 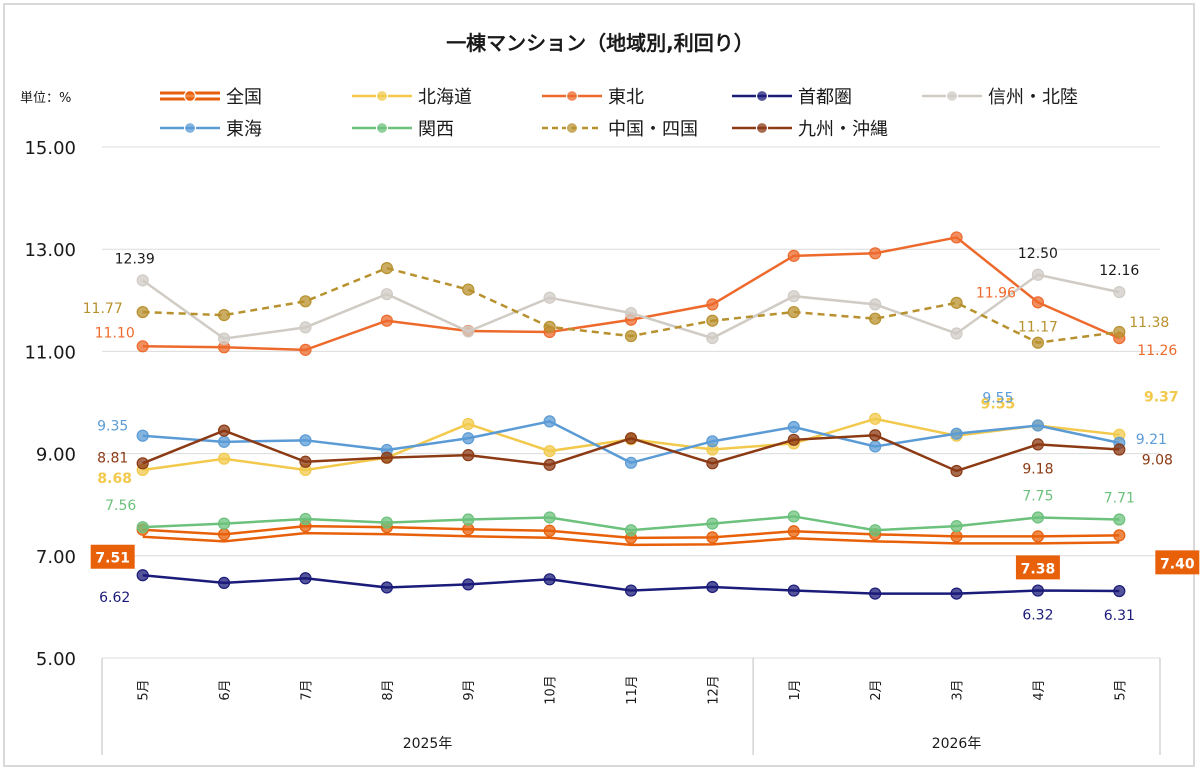 What do you see at coordinates (551, 690) in the screenshot?
I see `x-tick-label: 10月` at bounding box center [551, 690].